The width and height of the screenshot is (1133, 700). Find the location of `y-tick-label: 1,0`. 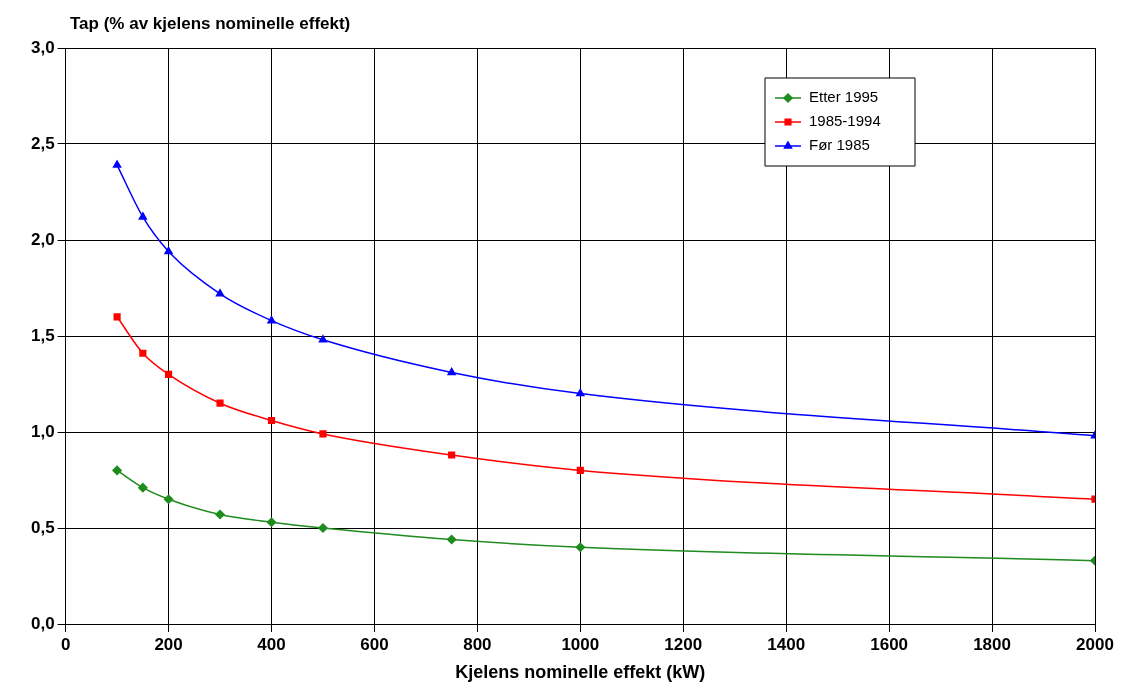

y-tick-label: 1,0 is located at coordinates (42, 431).